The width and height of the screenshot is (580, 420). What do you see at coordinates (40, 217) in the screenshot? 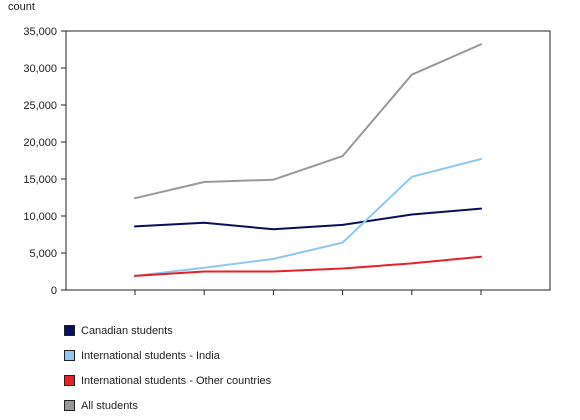
I see `y-tick-label: 10,000` at bounding box center [40, 217].